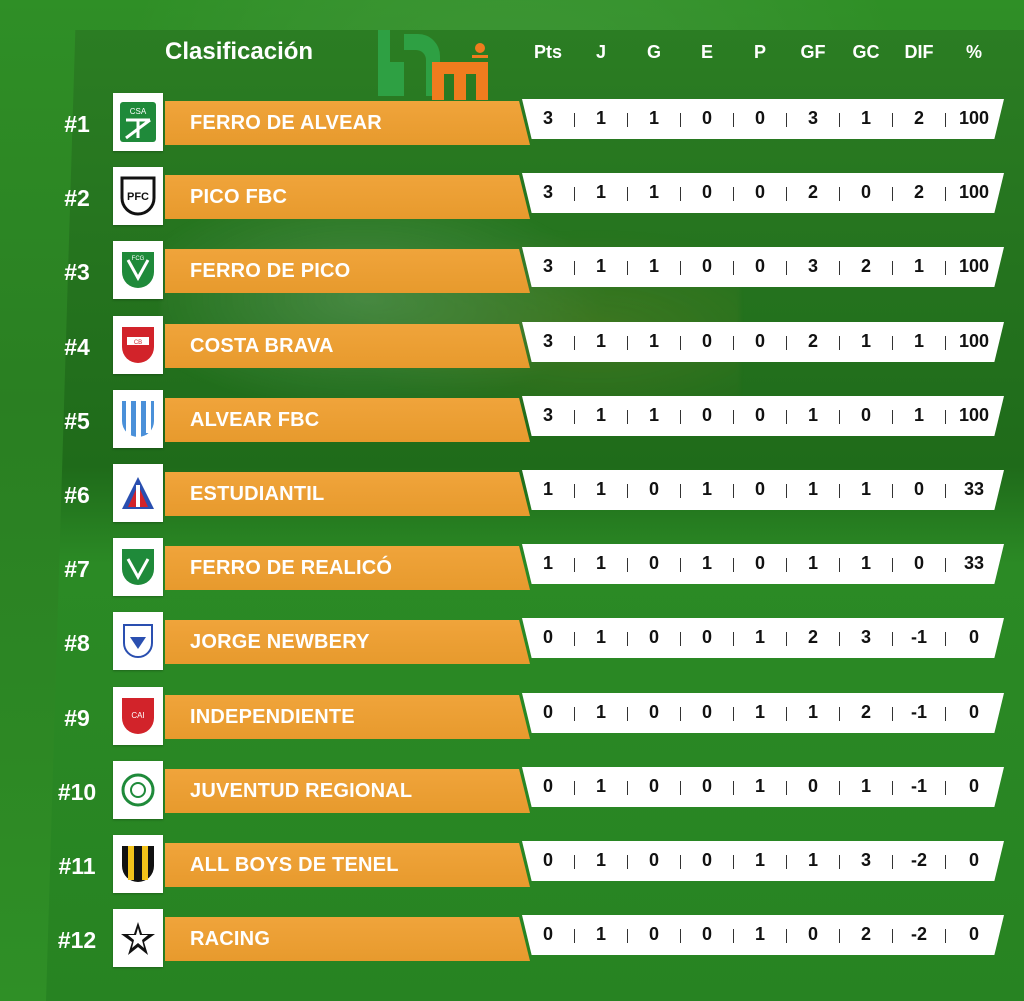 This screenshot has height=1001, width=1024. I want to click on page-title: Clasificación, so click(239, 51).